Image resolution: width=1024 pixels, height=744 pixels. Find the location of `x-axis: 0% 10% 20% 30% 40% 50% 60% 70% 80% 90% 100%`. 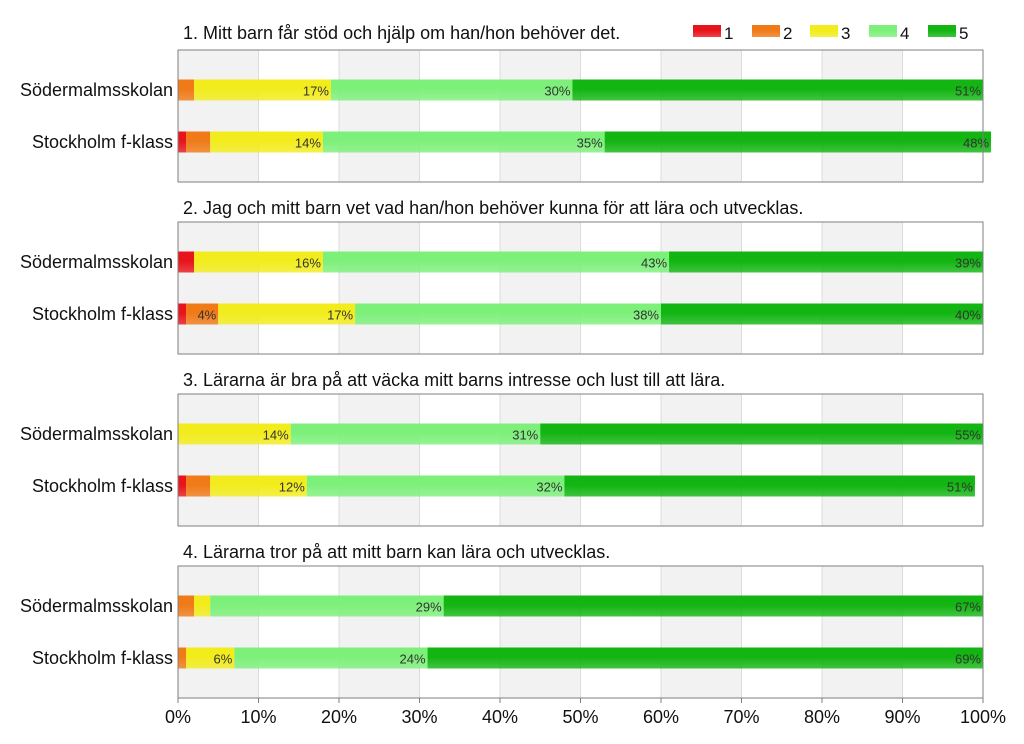

x-axis: 0% 10% 20% 30% 40% 50% 60% 70% 80% 90% 100% is located at coordinates (585, 712).